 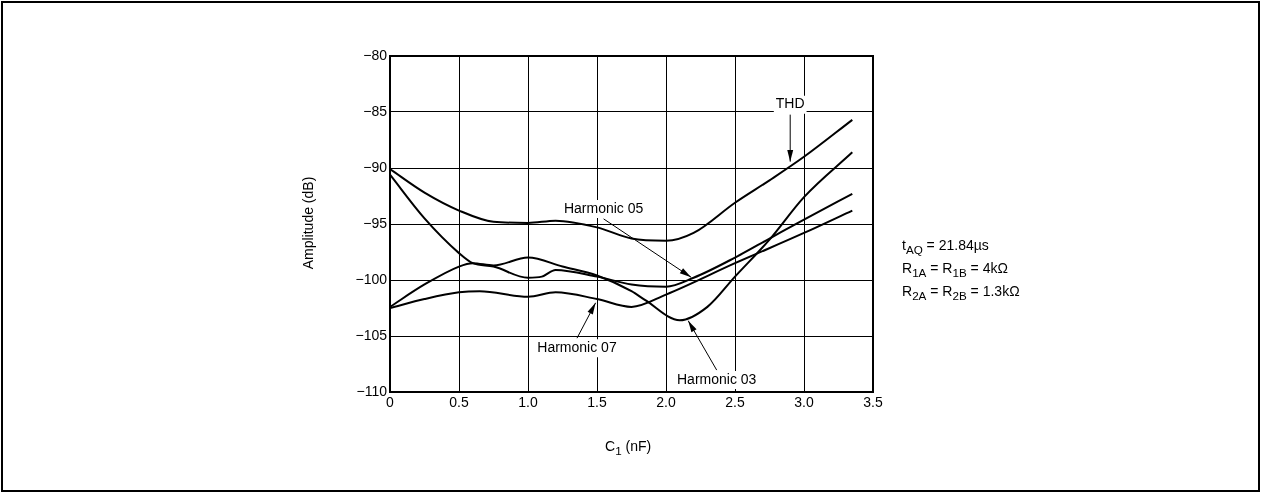 What do you see at coordinates (577, 347) in the screenshot?
I see `annotation: Harmonic 07` at bounding box center [577, 347].